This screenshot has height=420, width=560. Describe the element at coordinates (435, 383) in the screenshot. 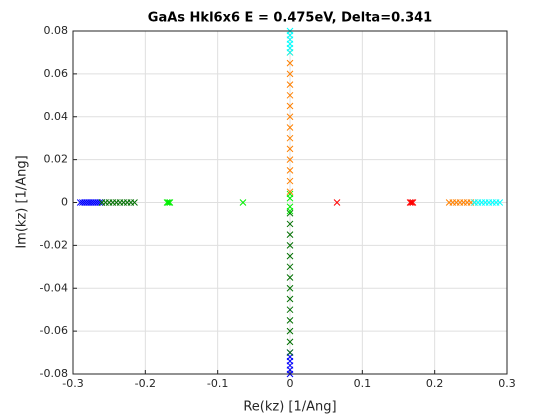

I see `x-tick-label: 0.2` at that location.